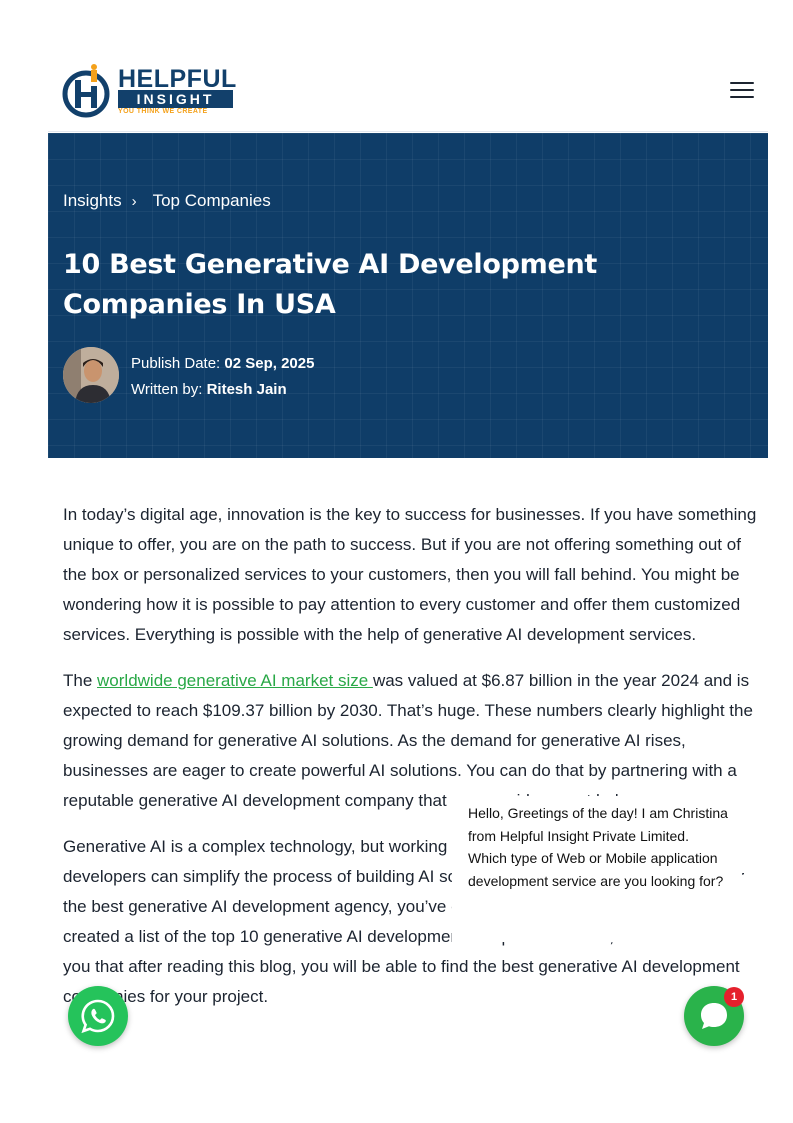 This screenshot has height=1123, width=793. I want to click on market-size-link: worldwide generative AI market size, so click(235, 680).